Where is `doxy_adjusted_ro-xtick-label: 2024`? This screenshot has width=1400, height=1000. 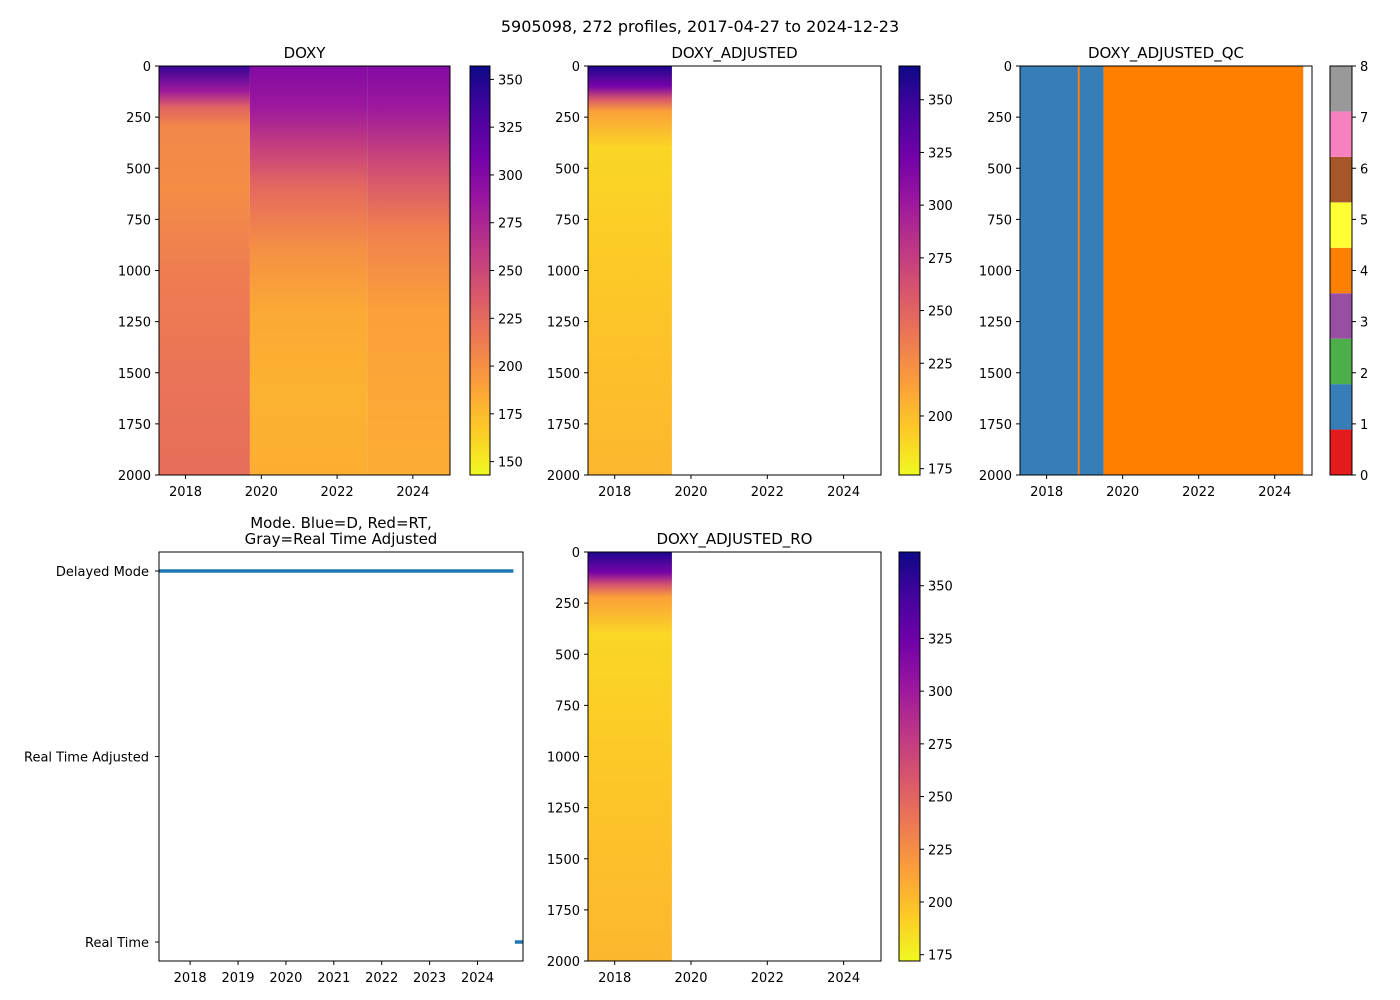
doxy_adjusted_ro-xtick-label: 2024 is located at coordinates (843, 978).